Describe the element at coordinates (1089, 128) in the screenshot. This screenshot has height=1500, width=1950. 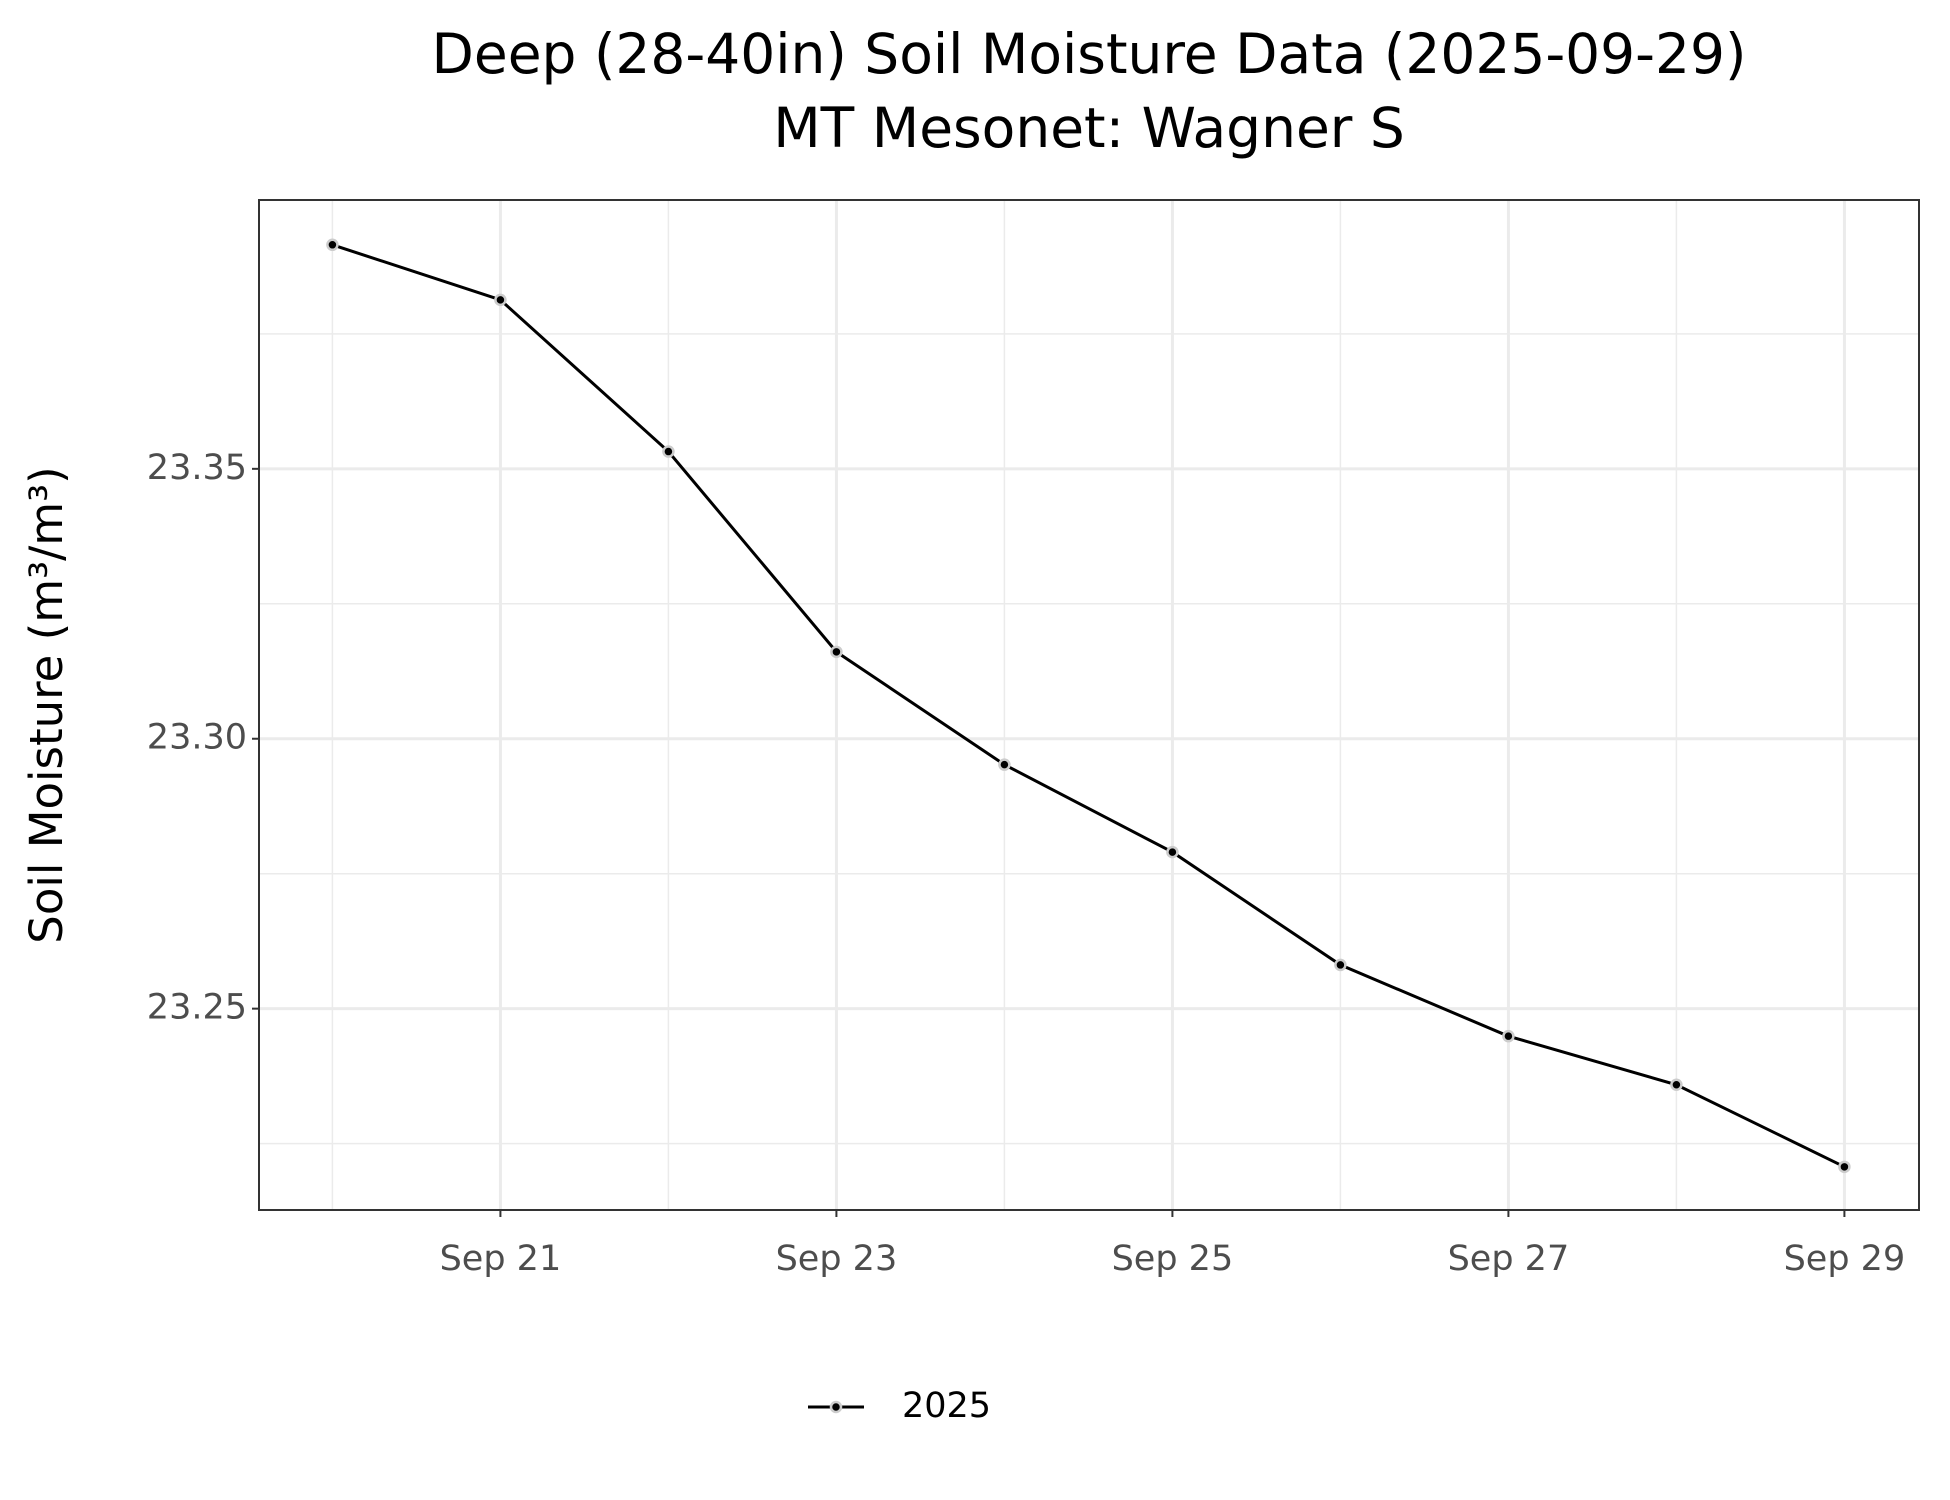
I see `chart-subtitle: MT Mesonet: Wagner S` at that location.